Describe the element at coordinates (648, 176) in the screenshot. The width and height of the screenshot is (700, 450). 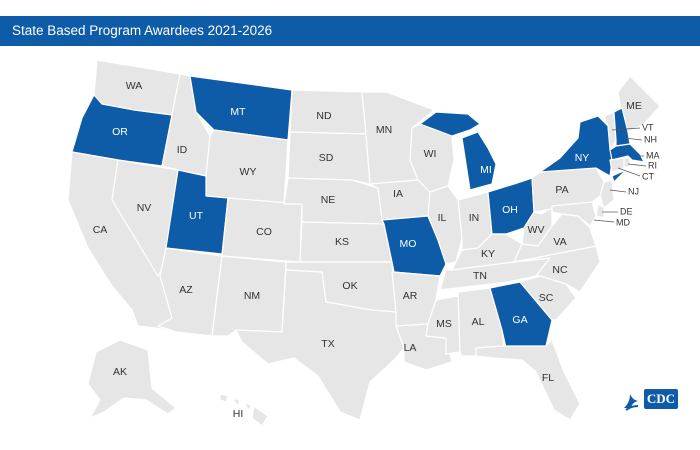
I see `label-ct: CT` at that location.